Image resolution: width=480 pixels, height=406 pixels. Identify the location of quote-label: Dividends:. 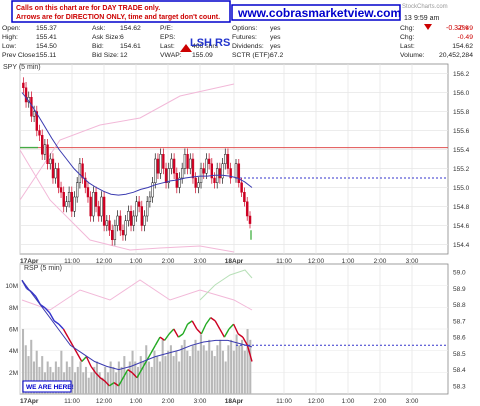
(248, 46).